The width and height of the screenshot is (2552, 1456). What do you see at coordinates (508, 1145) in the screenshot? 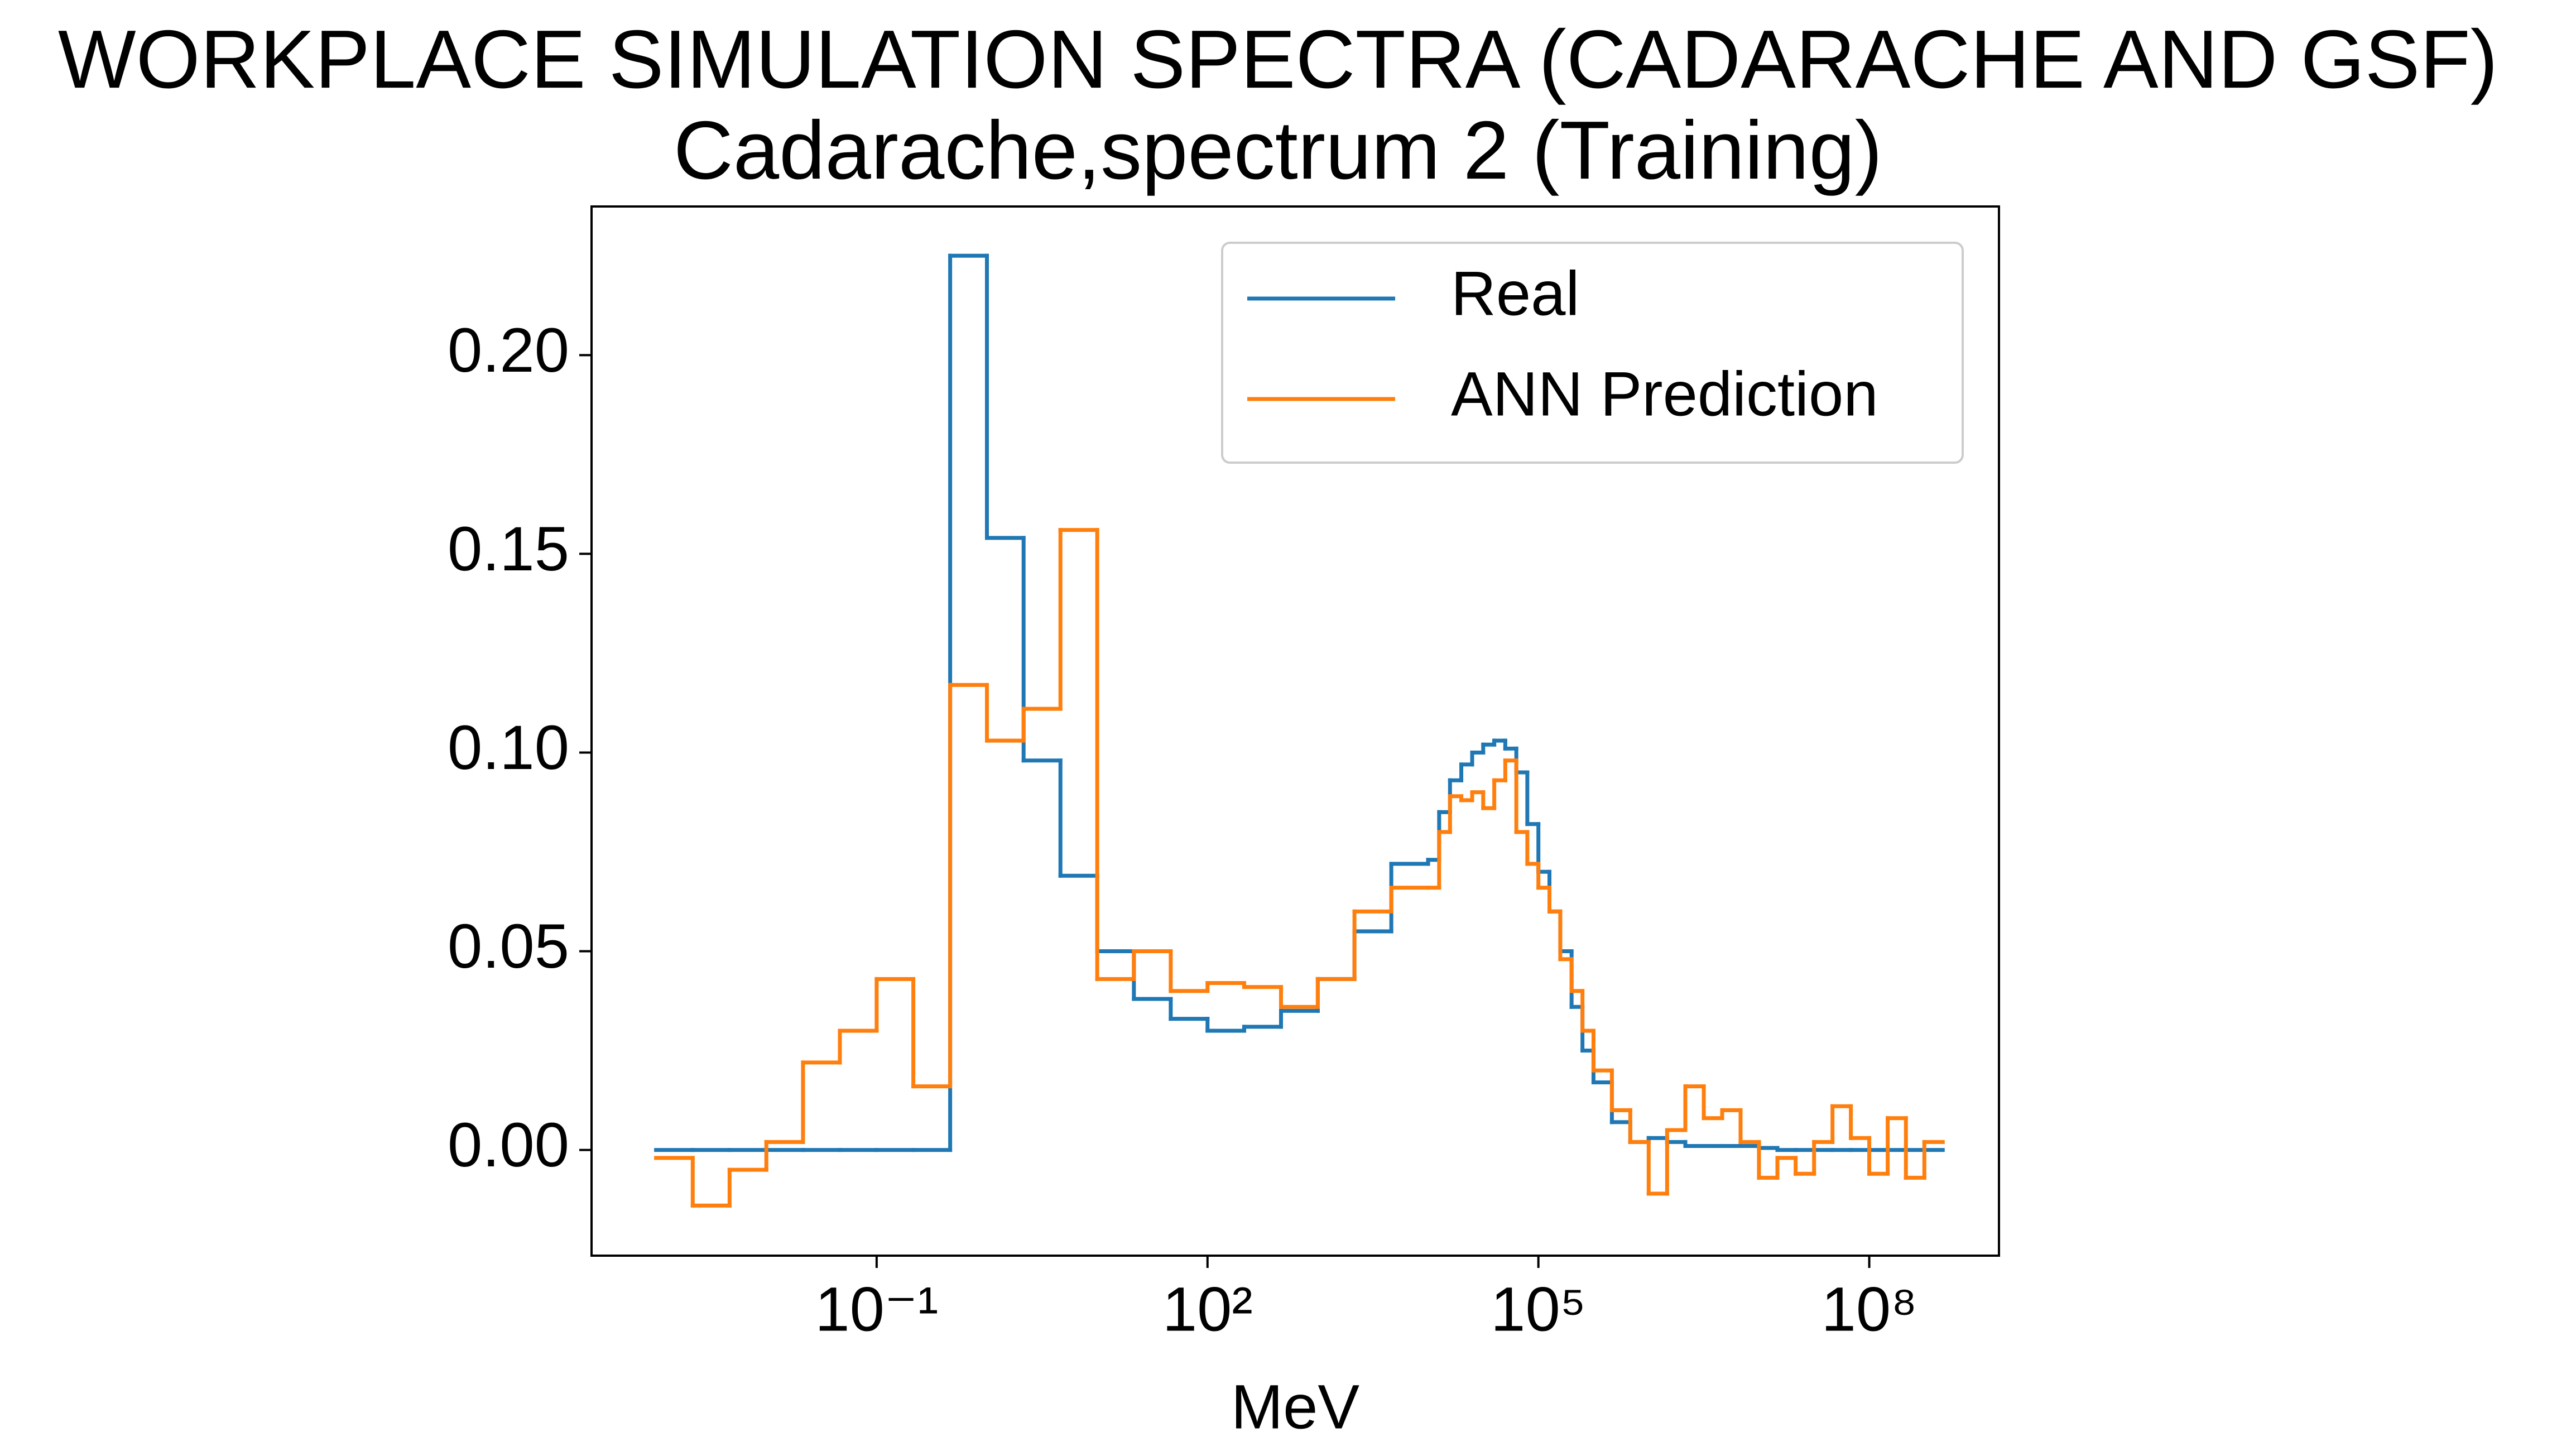
I see `y-tick-label: 0.00` at bounding box center [508, 1145].